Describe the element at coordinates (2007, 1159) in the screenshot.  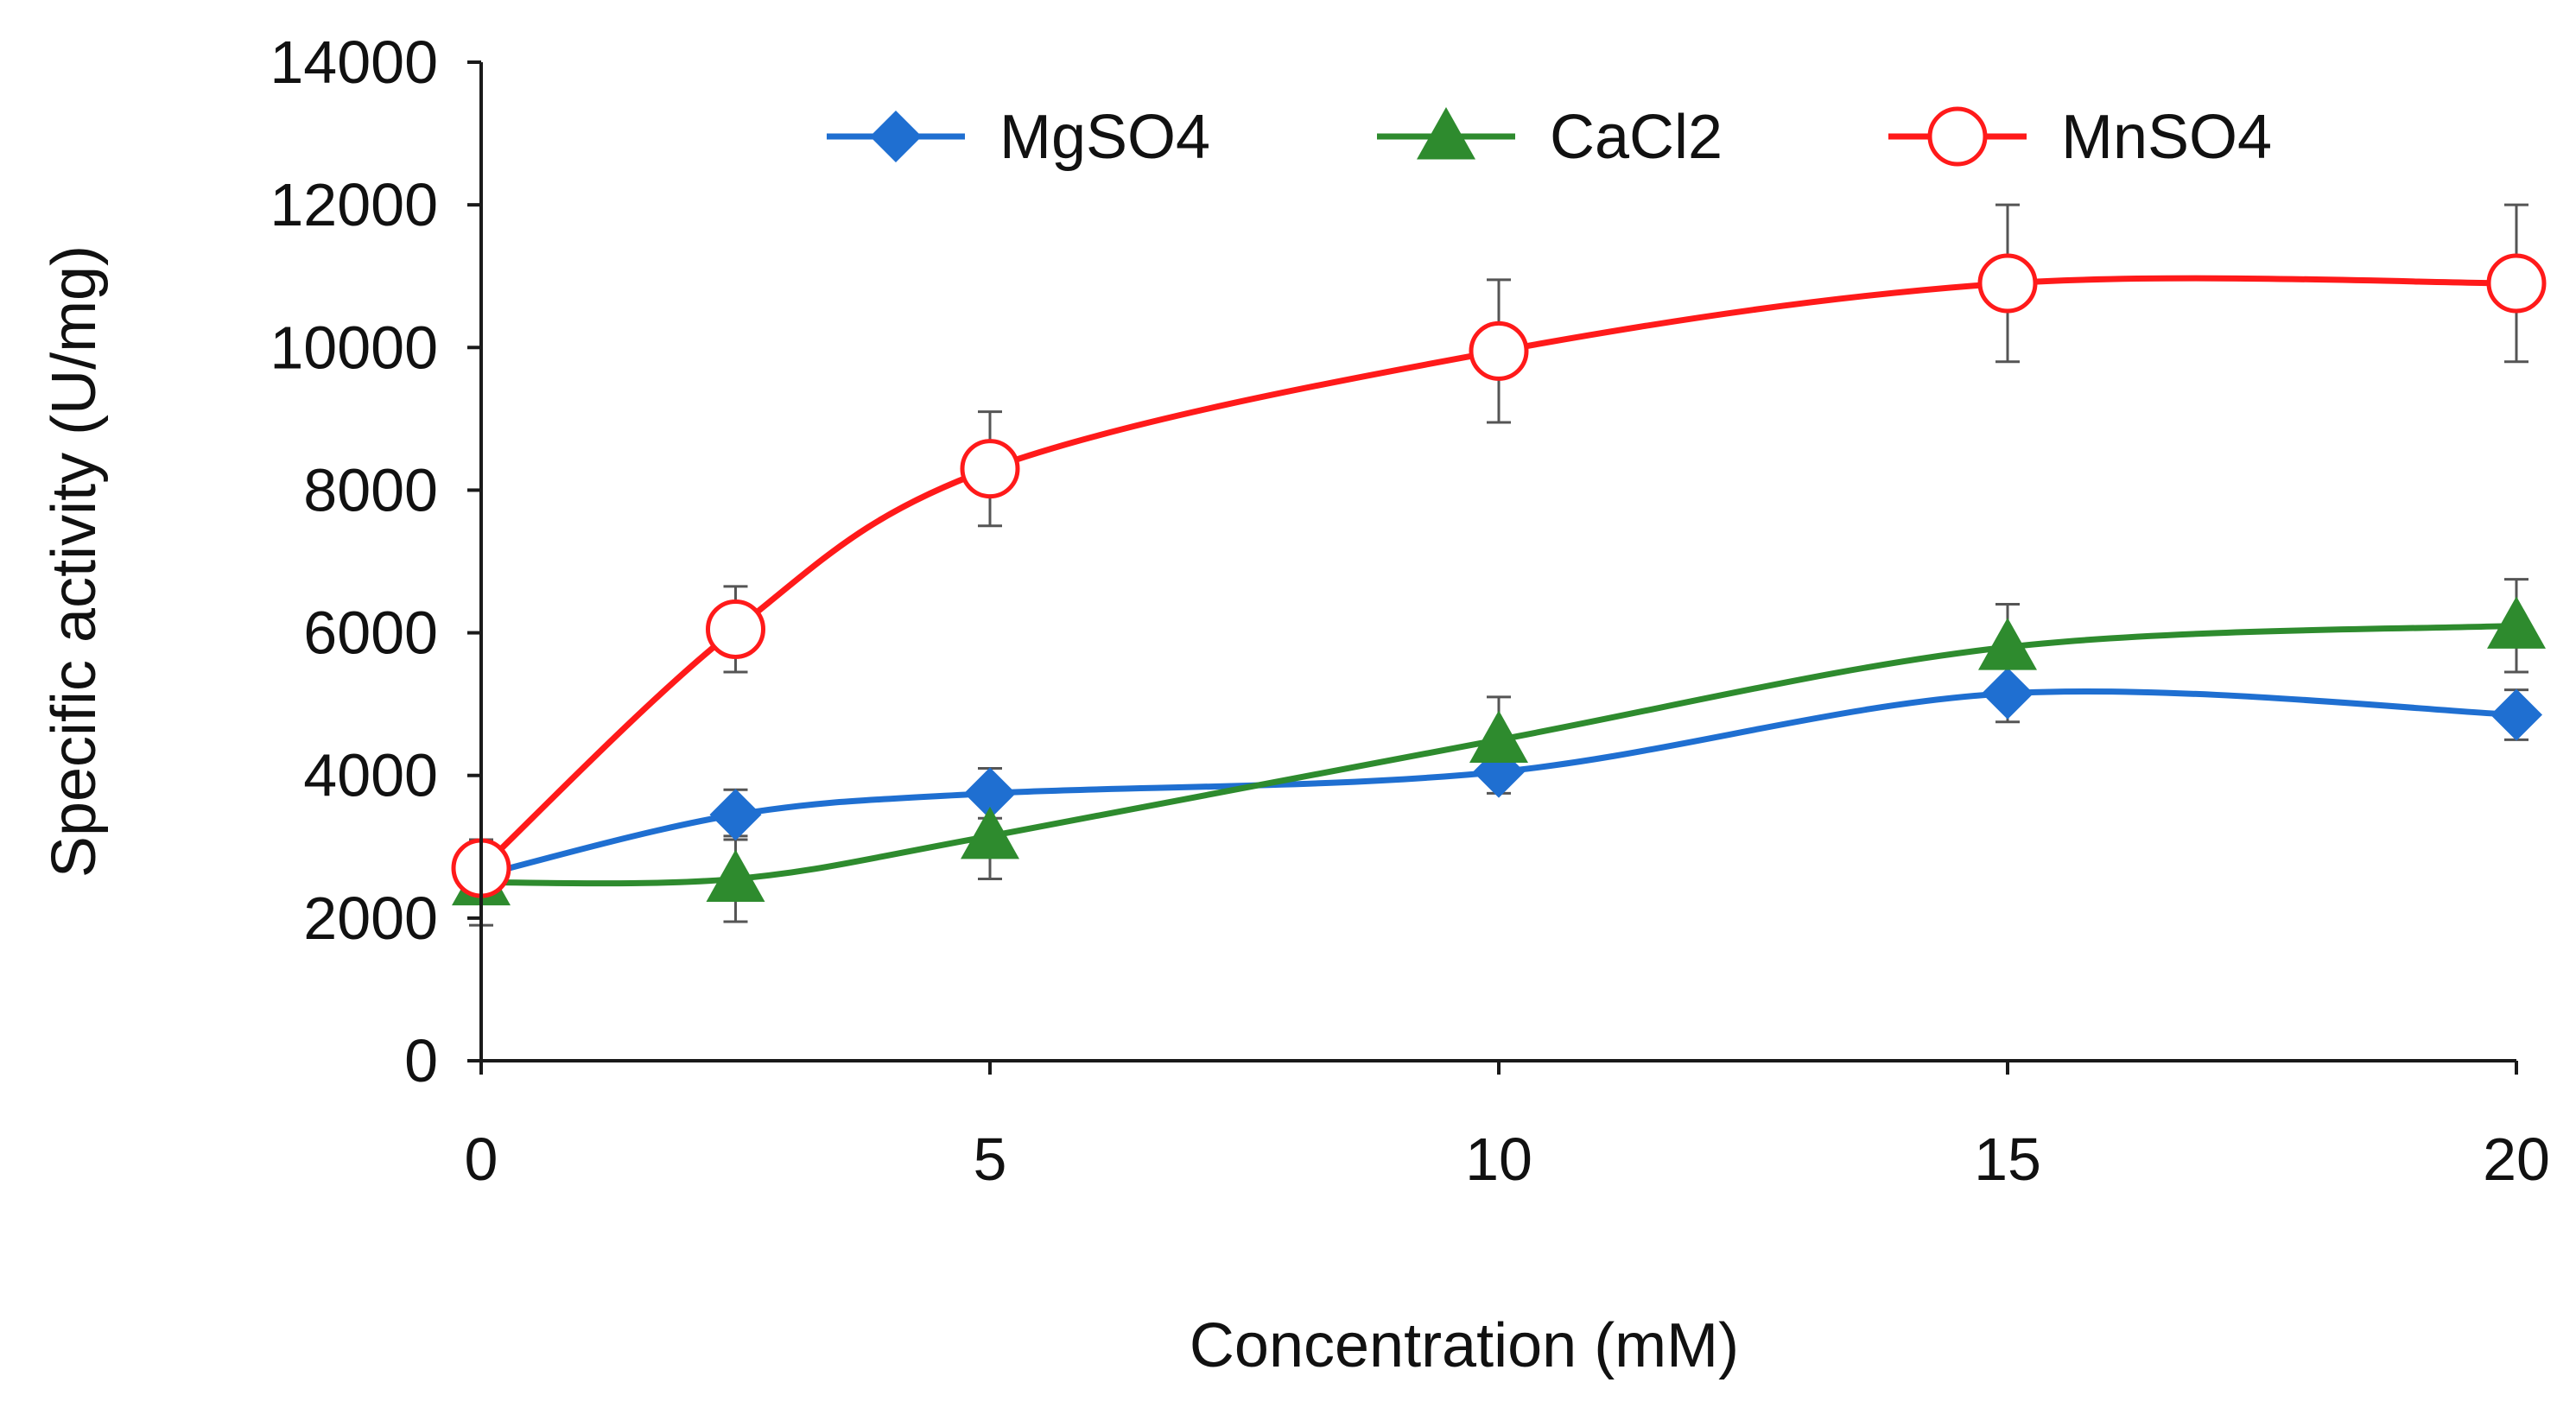
I see `x-tick-label: 15` at that location.